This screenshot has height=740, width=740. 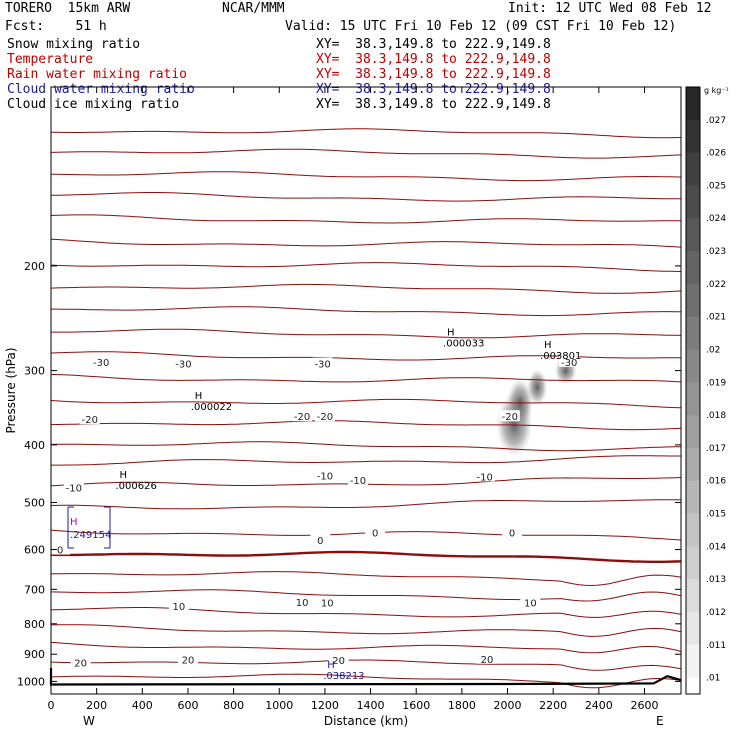 What do you see at coordinates (716, 285) in the screenshot?
I see `colorbar-label: .022` at bounding box center [716, 285].